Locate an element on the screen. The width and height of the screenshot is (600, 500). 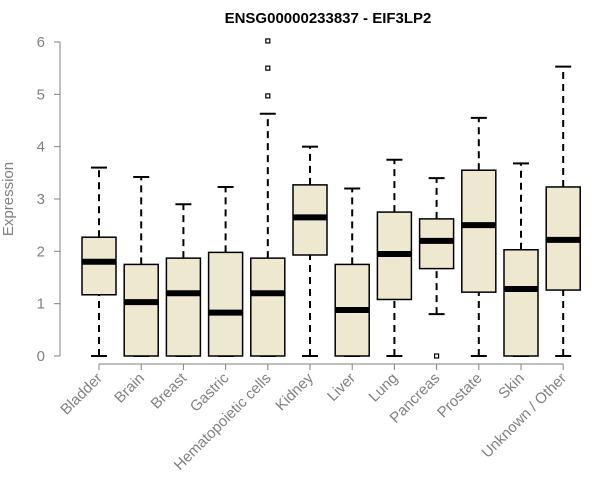
x-tick-label-lung: Lung is located at coordinates (384, 388).